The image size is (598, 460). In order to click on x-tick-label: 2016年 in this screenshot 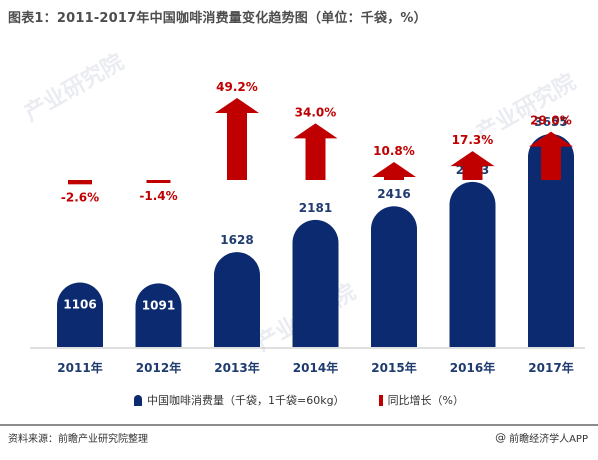, I will do `click(472, 367)`.